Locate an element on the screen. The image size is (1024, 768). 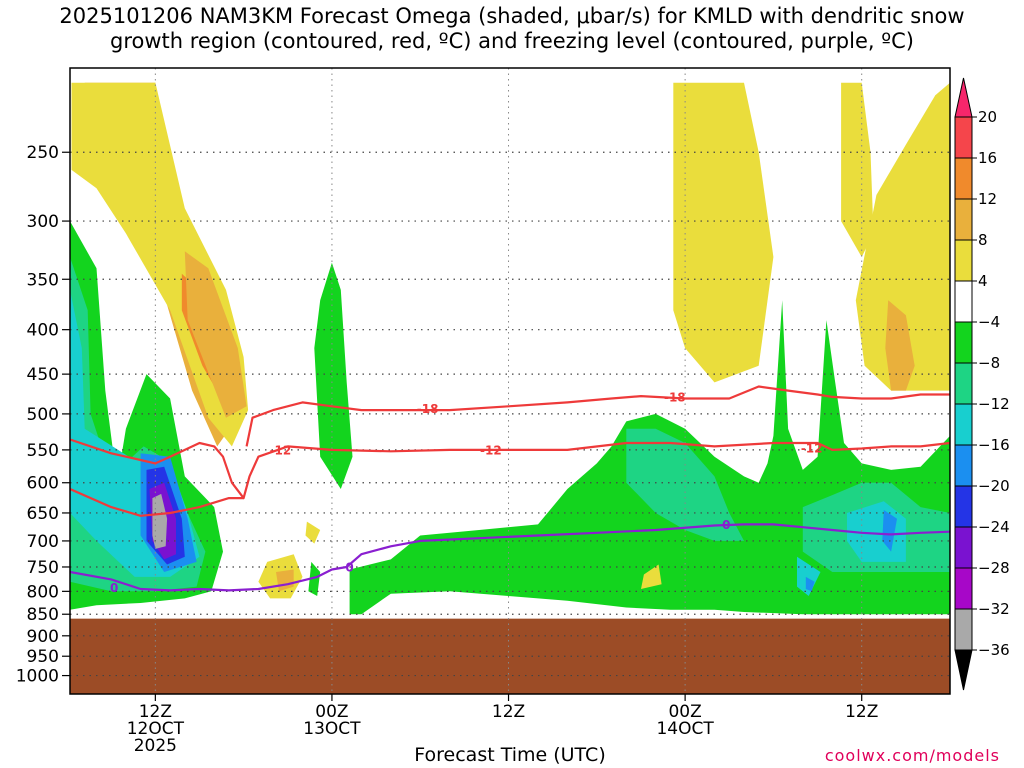
contour-label-3: -12 is located at coordinates (491, 450).